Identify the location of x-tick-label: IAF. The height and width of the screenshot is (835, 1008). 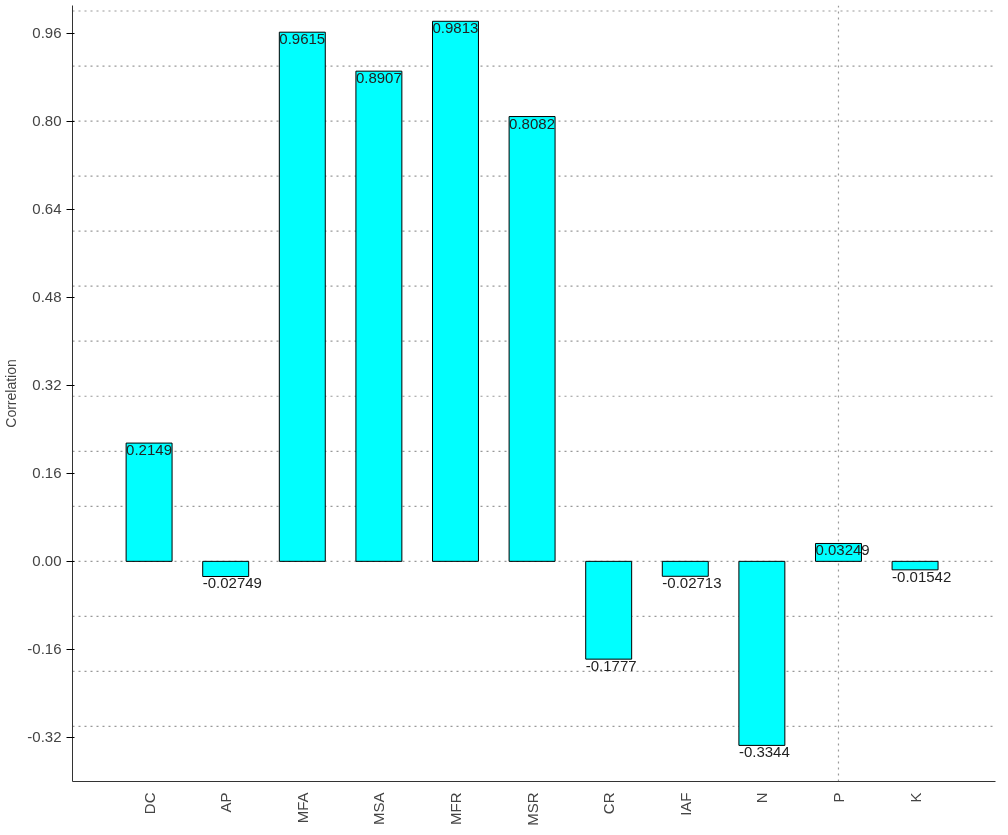
(685, 804).